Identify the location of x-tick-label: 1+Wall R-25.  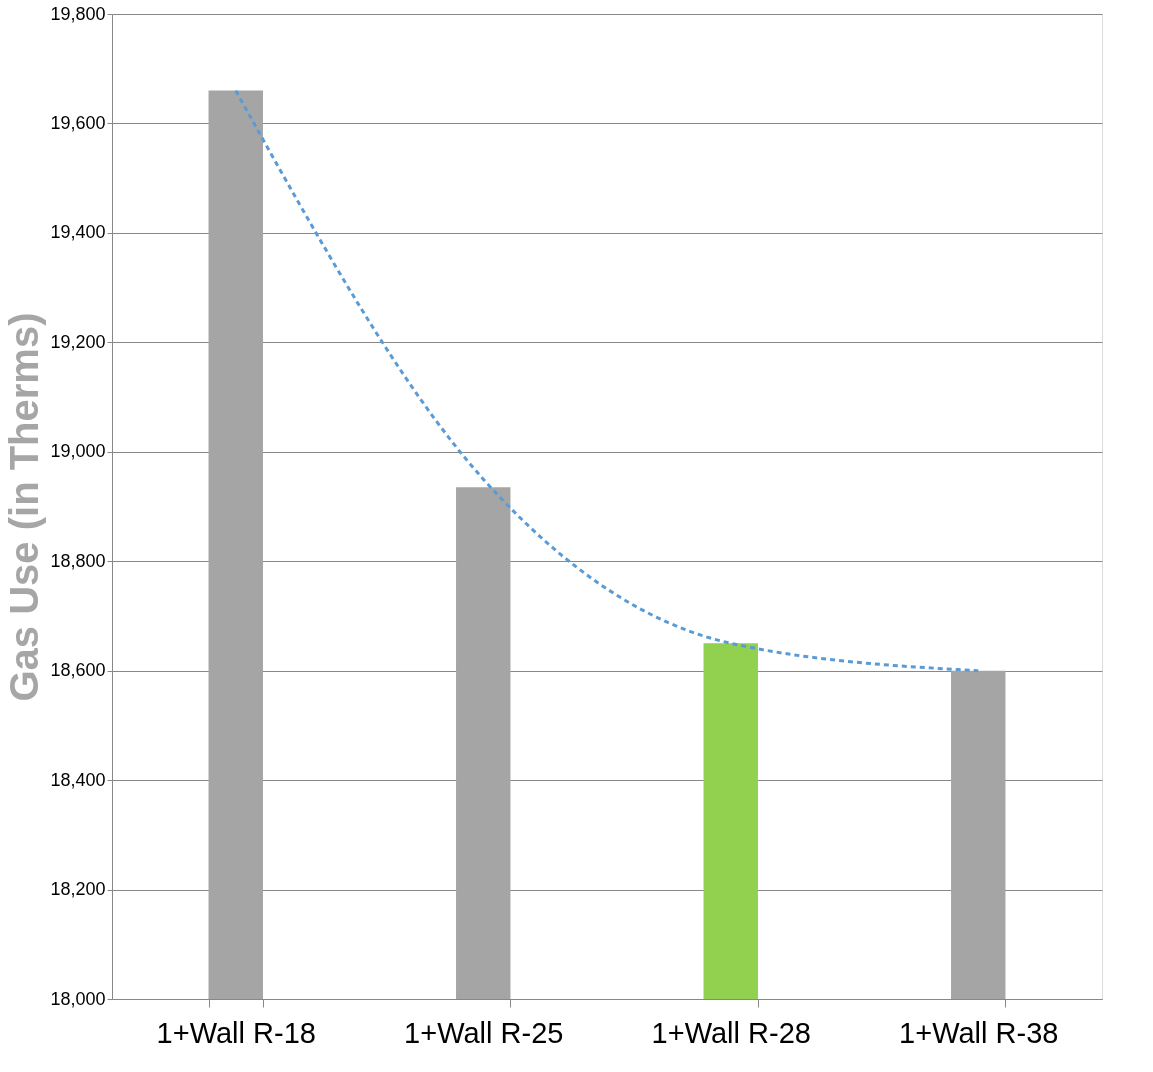
(484, 1032).